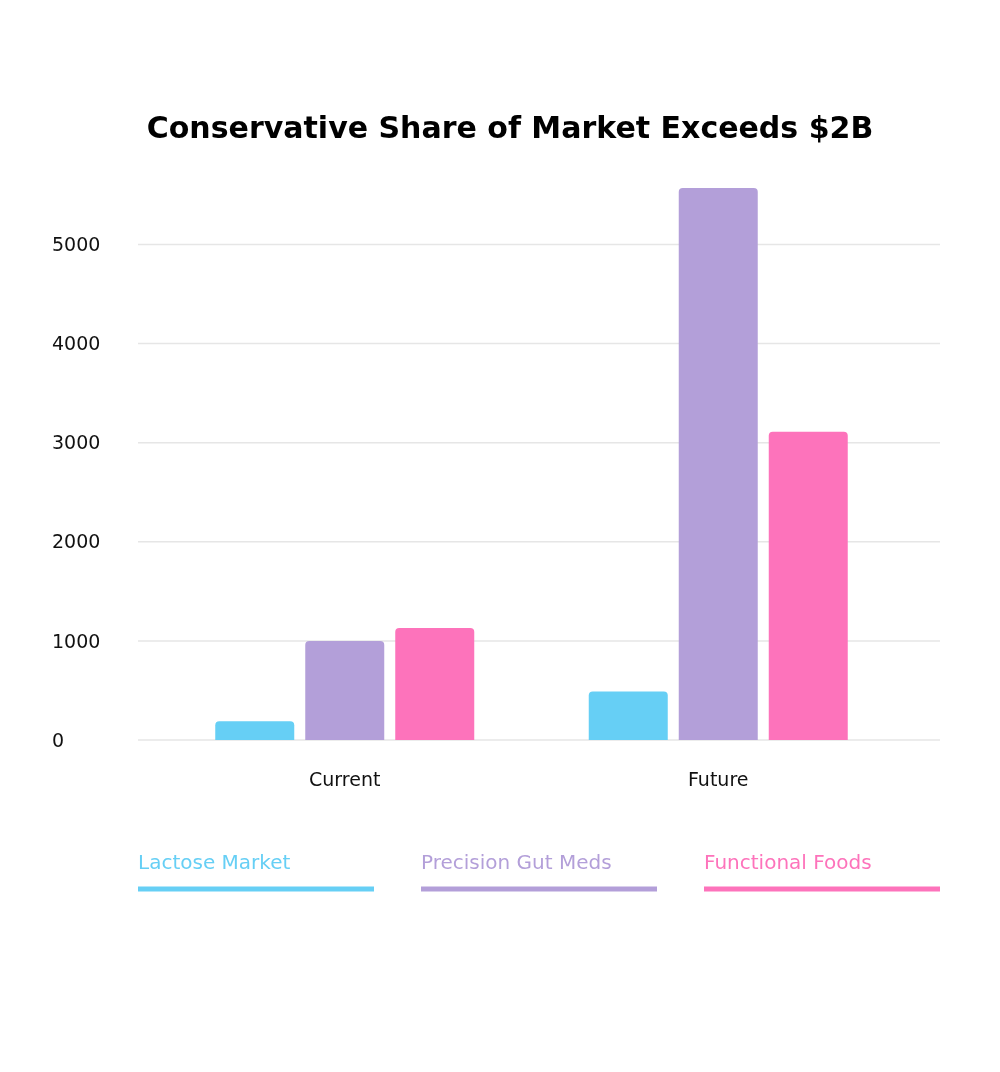  What do you see at coordinates (76, 343) in the screenshot?
I see `y-tick-label: 4000` at bounding box center [76, 343].